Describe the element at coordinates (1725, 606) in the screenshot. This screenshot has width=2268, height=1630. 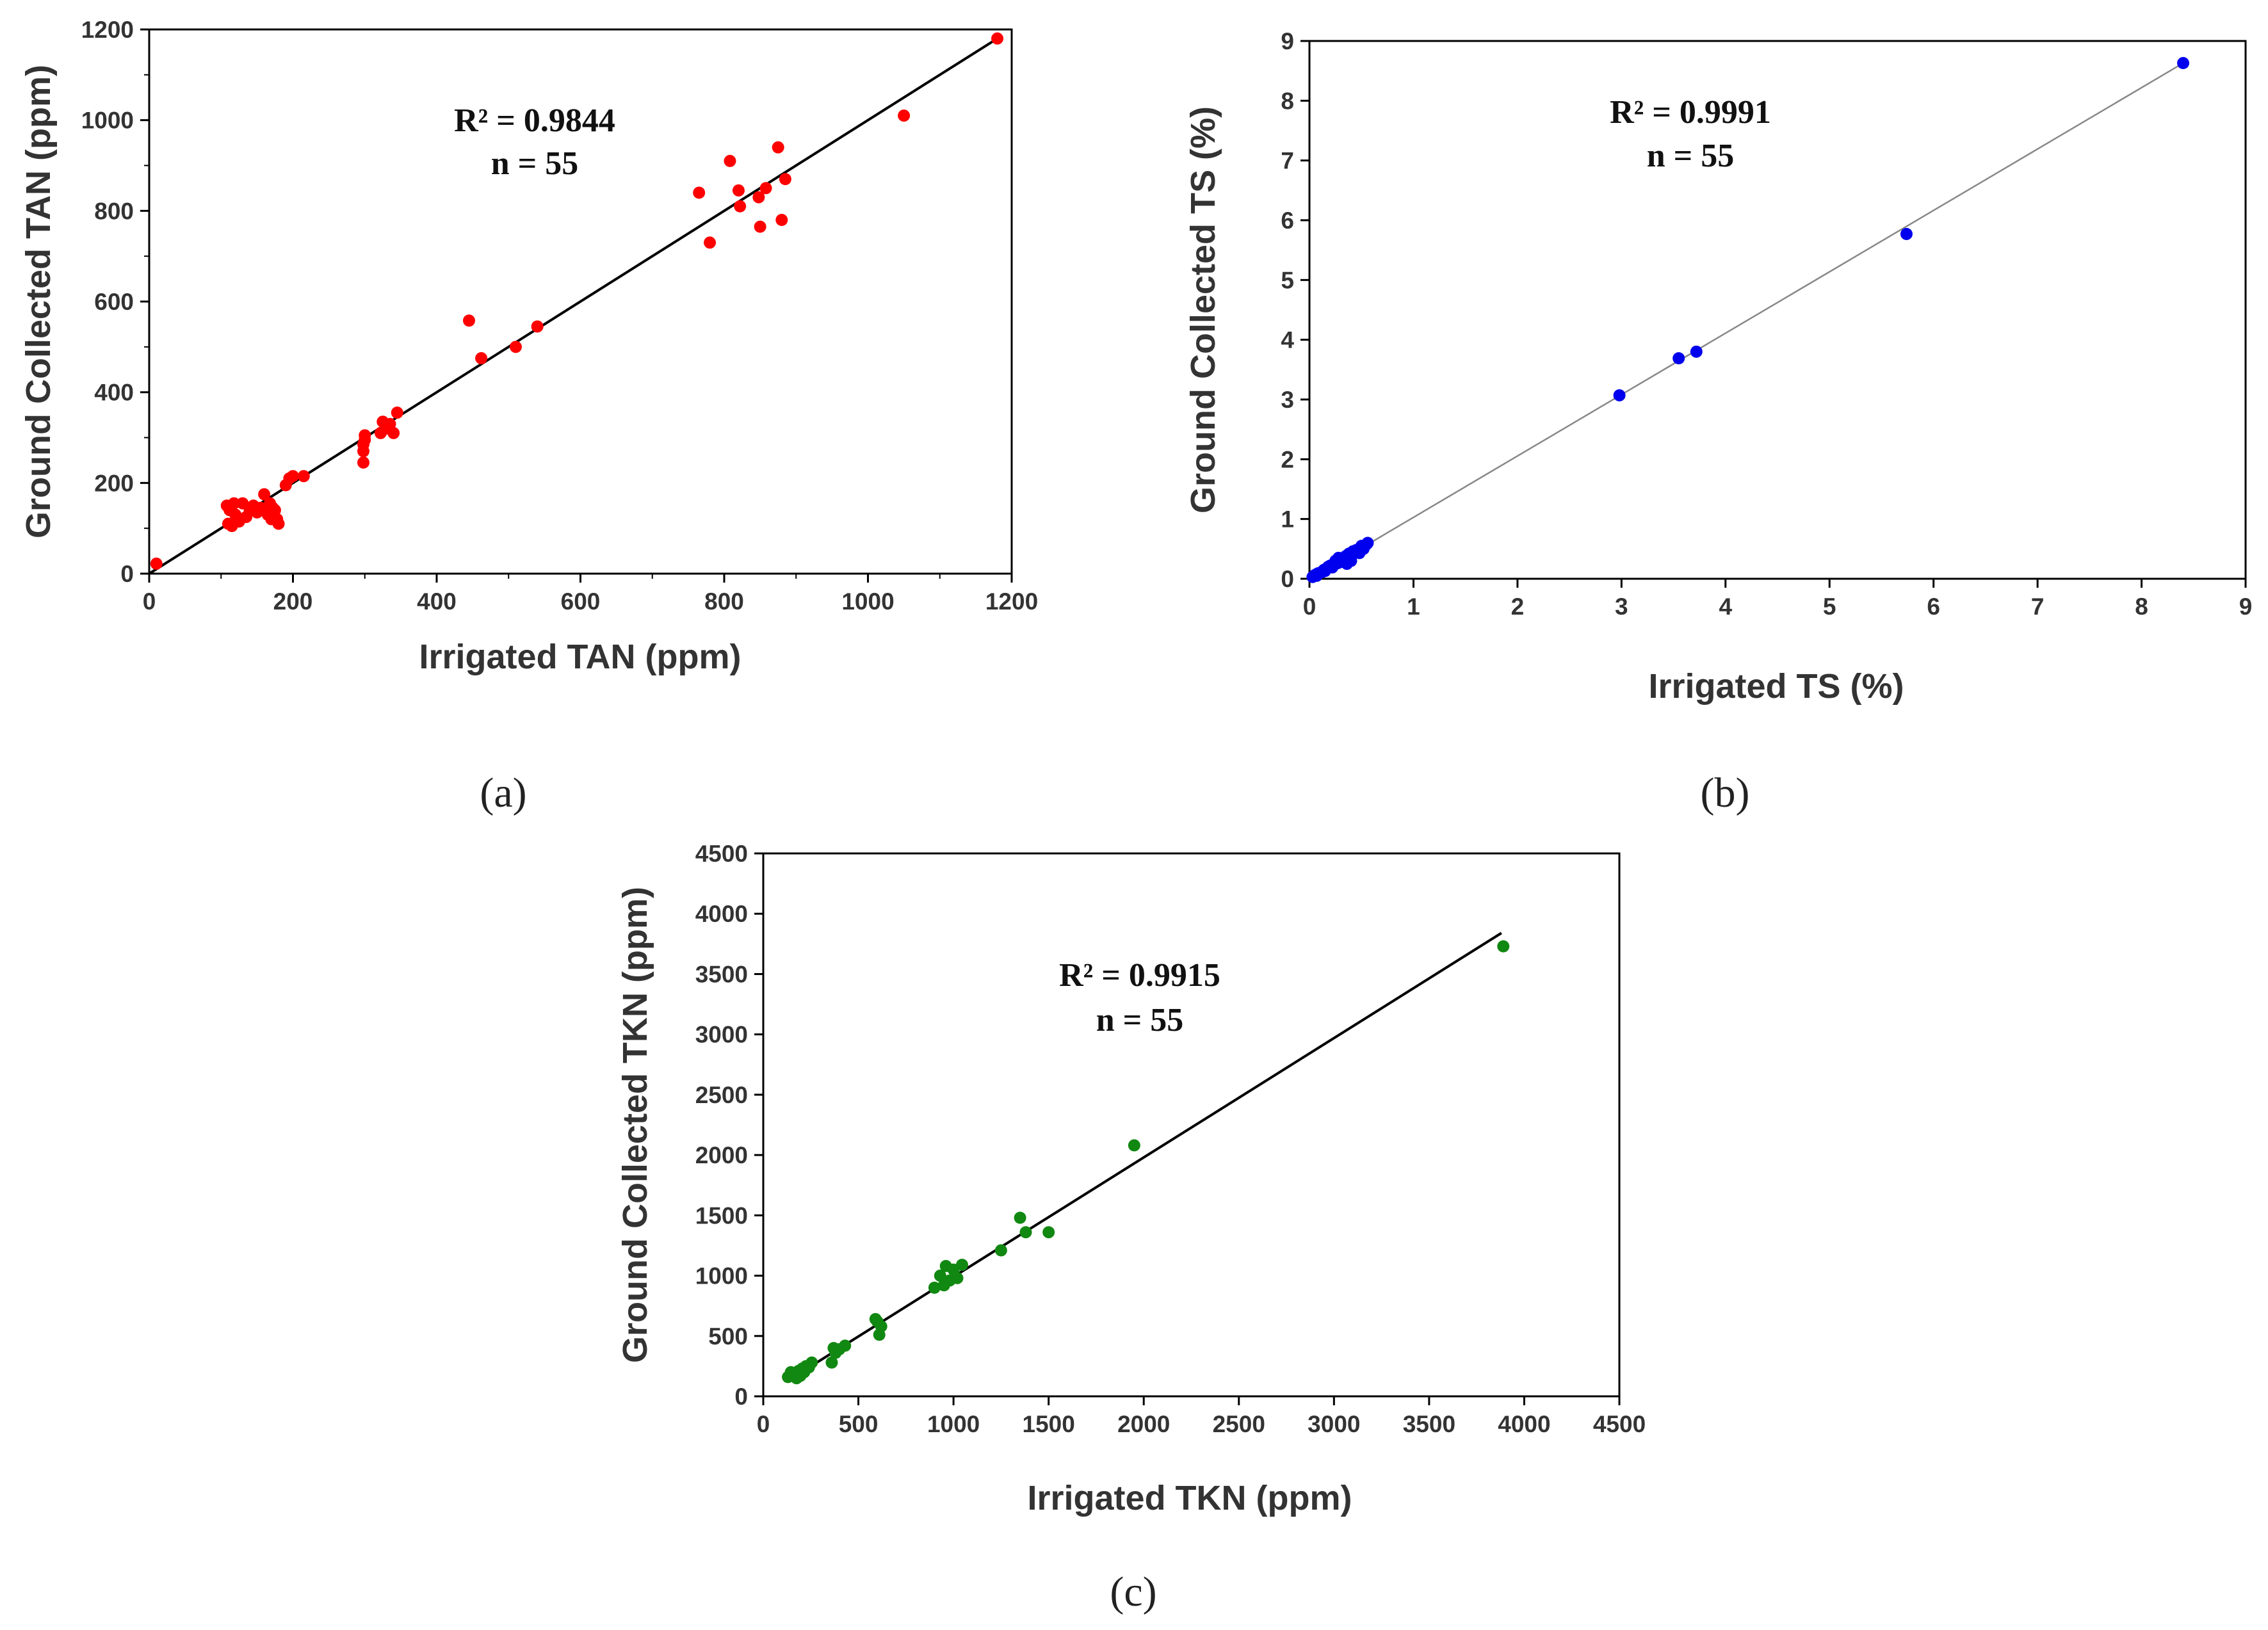
I see `x-tick-label: 4` at that location.